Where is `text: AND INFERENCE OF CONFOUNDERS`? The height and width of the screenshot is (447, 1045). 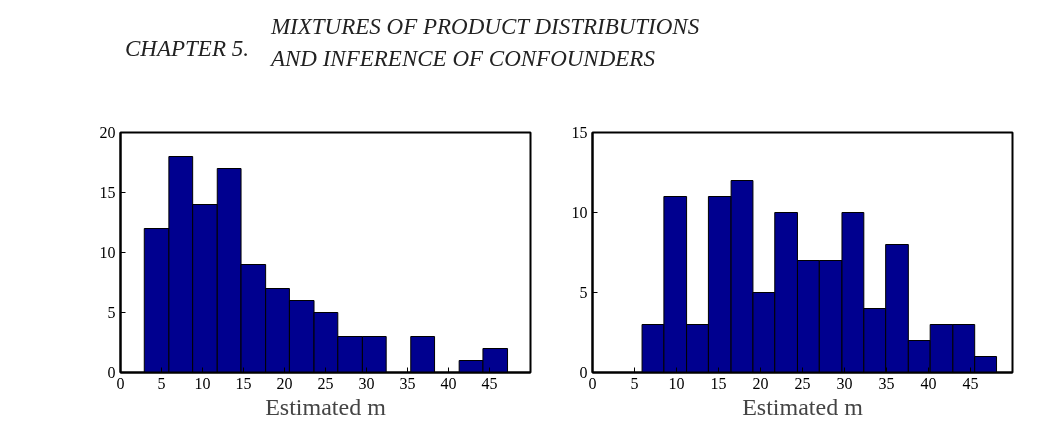
text: AND INFERENCE OF CONFOUNDERS is located at coordinates (463, 59).